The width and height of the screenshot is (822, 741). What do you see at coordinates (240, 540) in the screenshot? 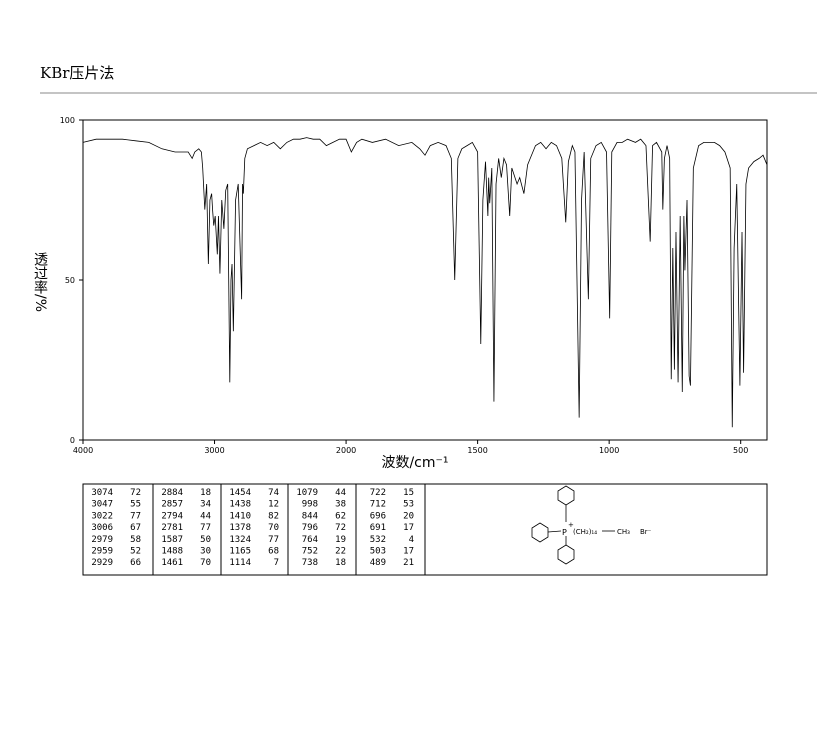
I see `peak-wavenumber: 1324` at bounding box center [240, 540].